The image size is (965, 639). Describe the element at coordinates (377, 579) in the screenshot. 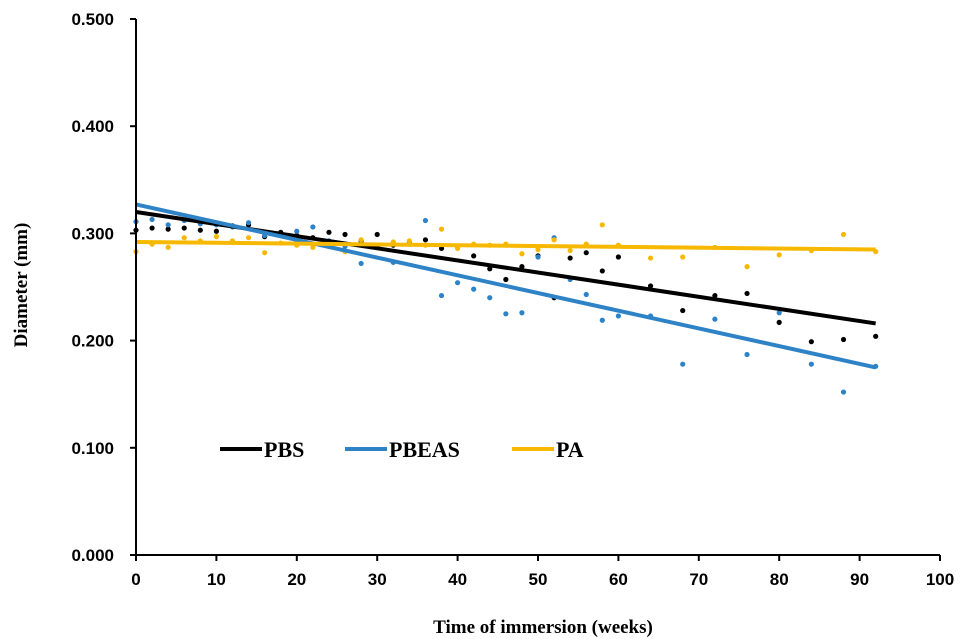

I see `x-tick-label: 30` at that location.